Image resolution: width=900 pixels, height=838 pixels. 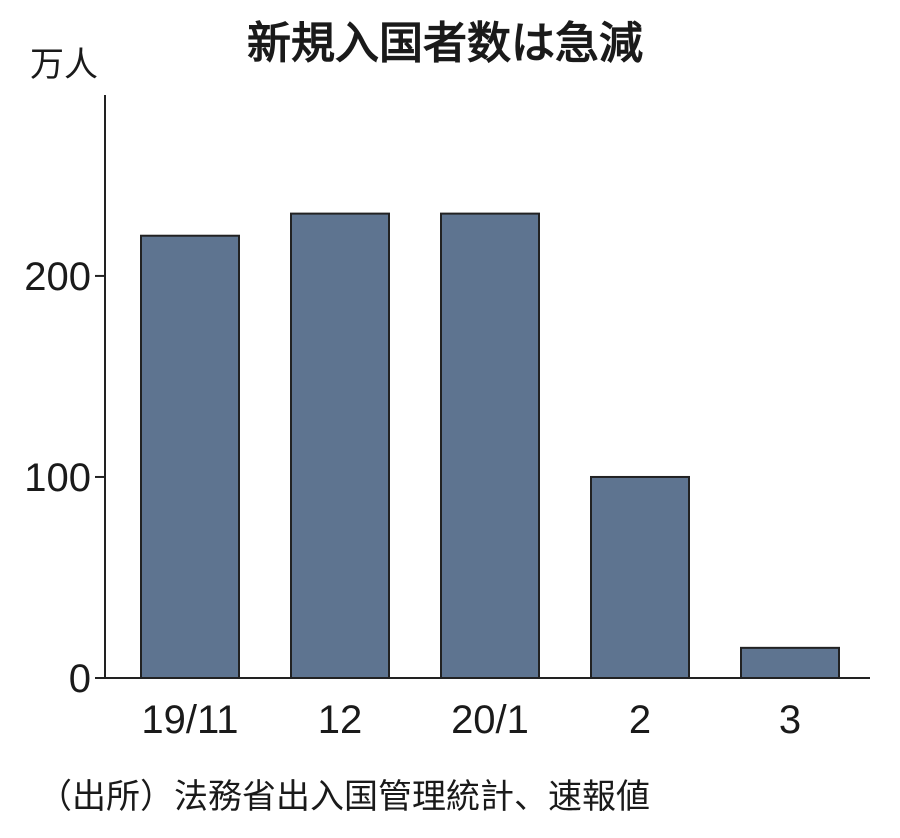 What do you see at coordinates (340, 720) in the screenshot?
I see `x-tick-label: 12` at bounding box center [340, 720].